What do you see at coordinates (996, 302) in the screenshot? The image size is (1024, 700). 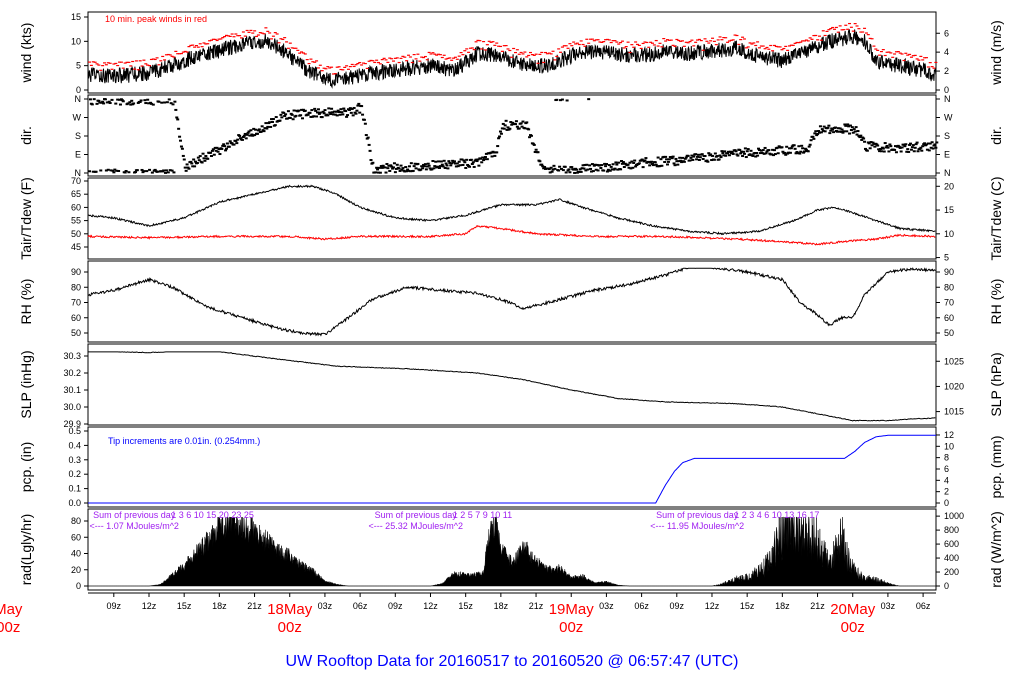 I see `rh-ylabel-right: RH (%)` at bounding box center [996, 302].